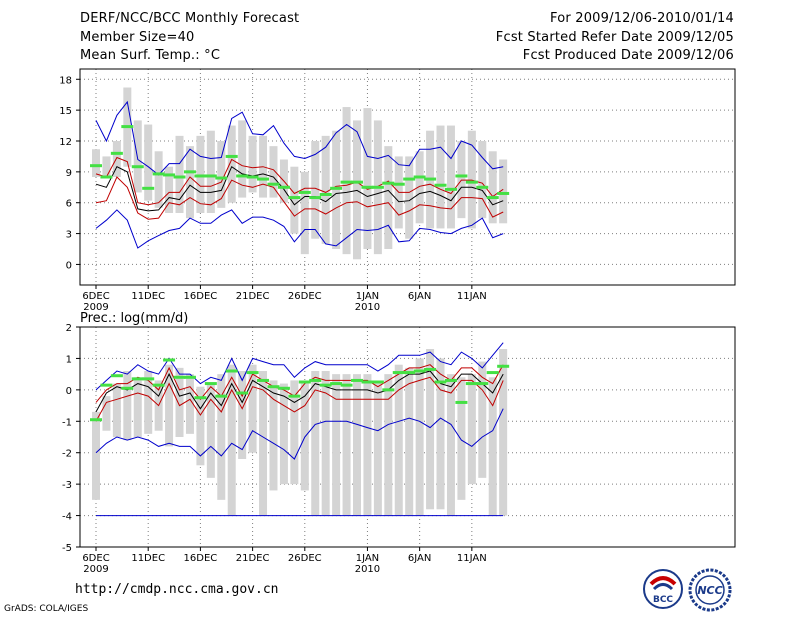 Image resolution: width=800 pixels, height=618 pixels. I want to click on prec-x-tick-label: 11JAN, so click(472, 558).